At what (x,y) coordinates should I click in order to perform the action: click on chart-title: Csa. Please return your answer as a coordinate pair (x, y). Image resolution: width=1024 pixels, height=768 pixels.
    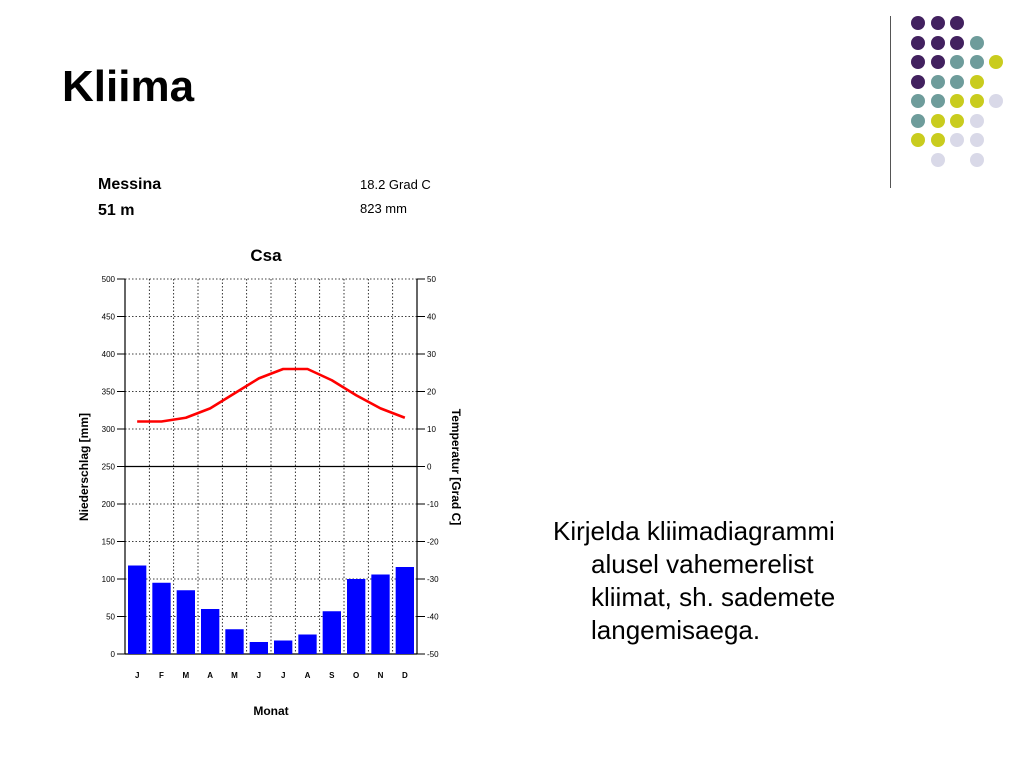
    Looking at the image, I should click on (266, 255).